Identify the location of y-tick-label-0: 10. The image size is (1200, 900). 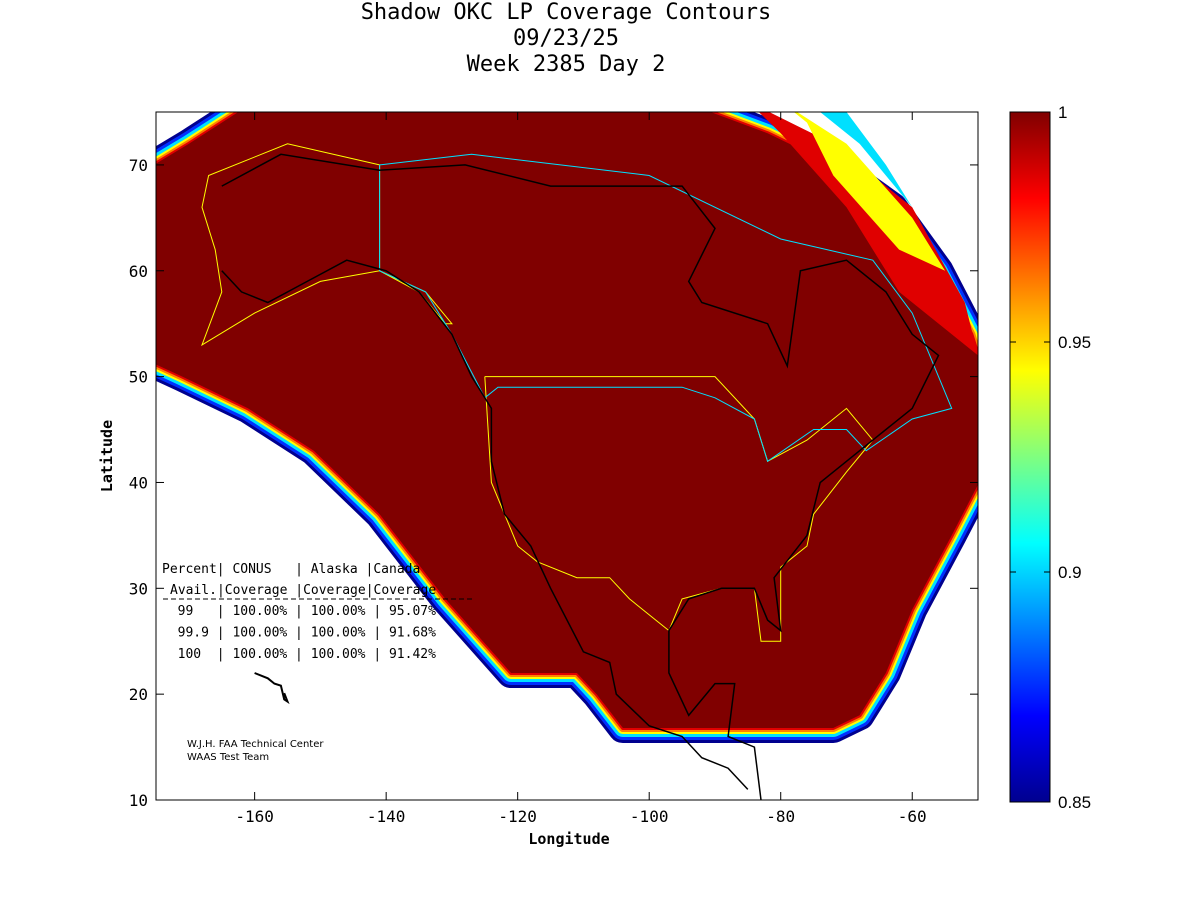
(138, 800).